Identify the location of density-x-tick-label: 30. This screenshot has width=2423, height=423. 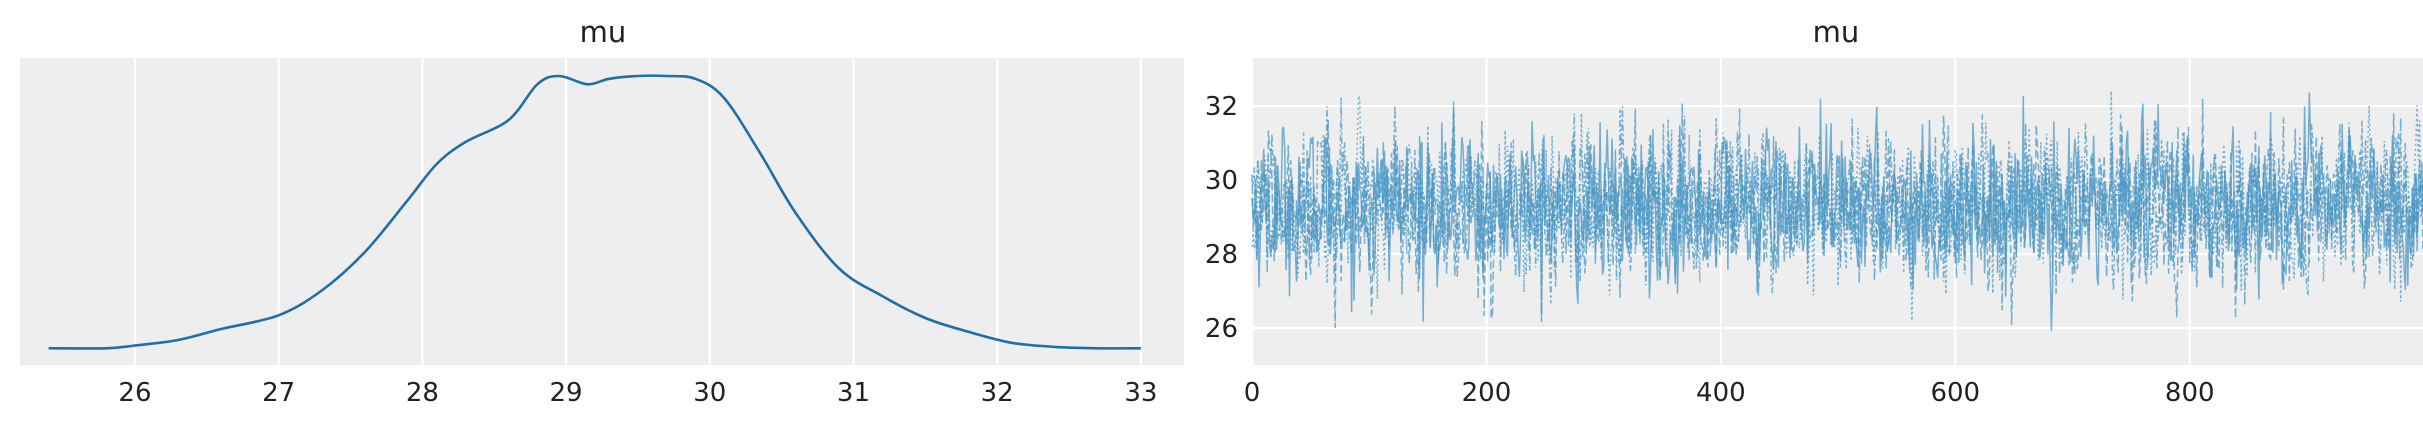
(709, 393).